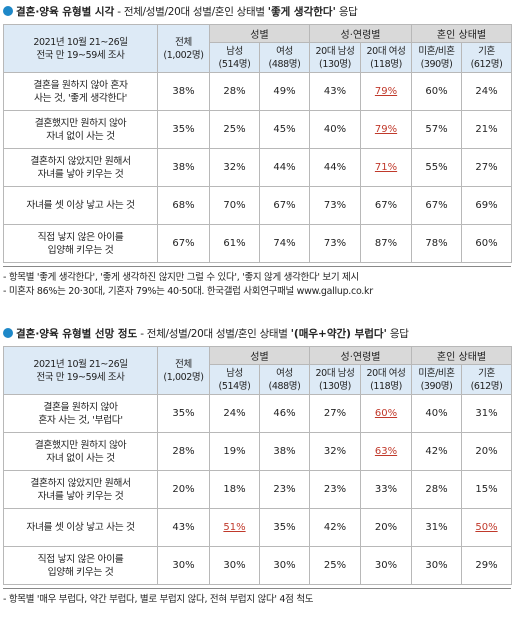 The height and width of the screenshot is (618, 516). Describe the element at coordinates (183, 489) in the screenshot. I see `value: 20%` at that location.